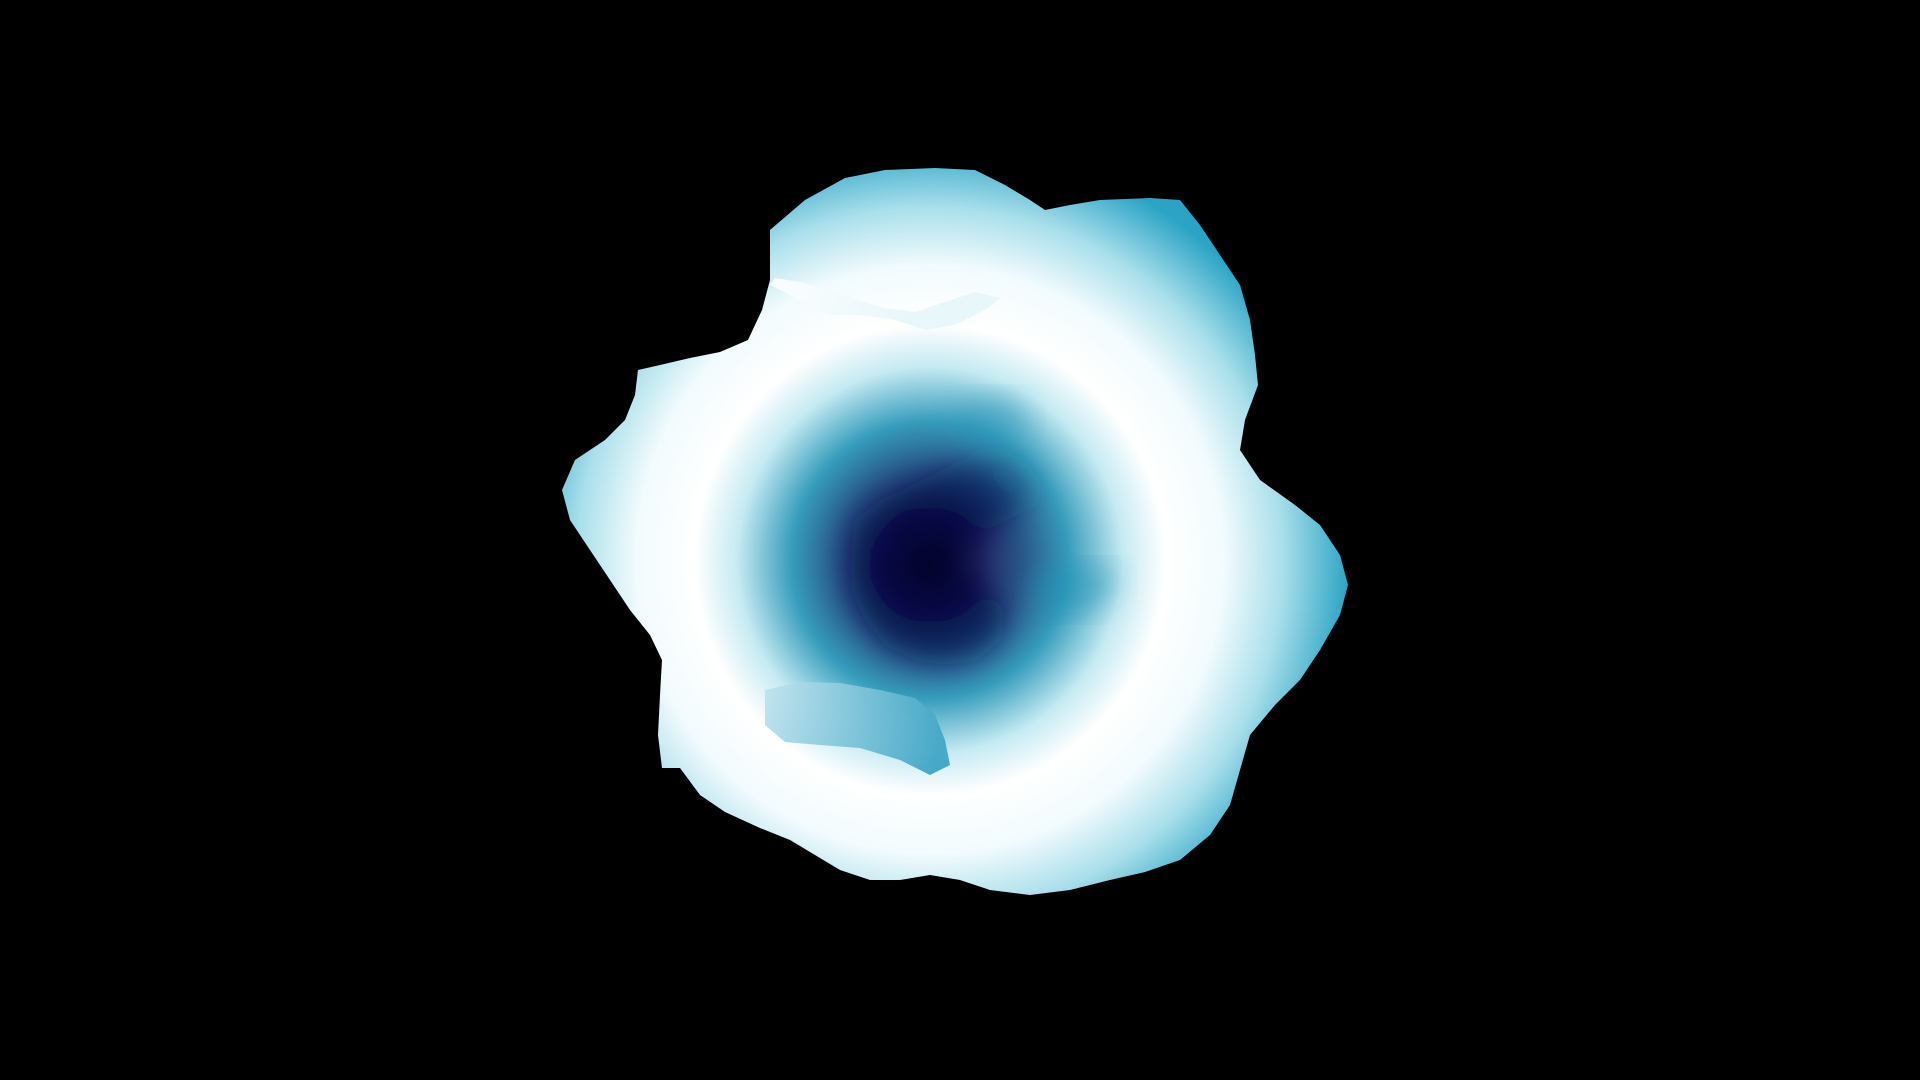 This screenshot has width=1920, height=1080. Describe the element at coordinates (1075, 590) in the screenshot. I see `swirl-right` at that location.